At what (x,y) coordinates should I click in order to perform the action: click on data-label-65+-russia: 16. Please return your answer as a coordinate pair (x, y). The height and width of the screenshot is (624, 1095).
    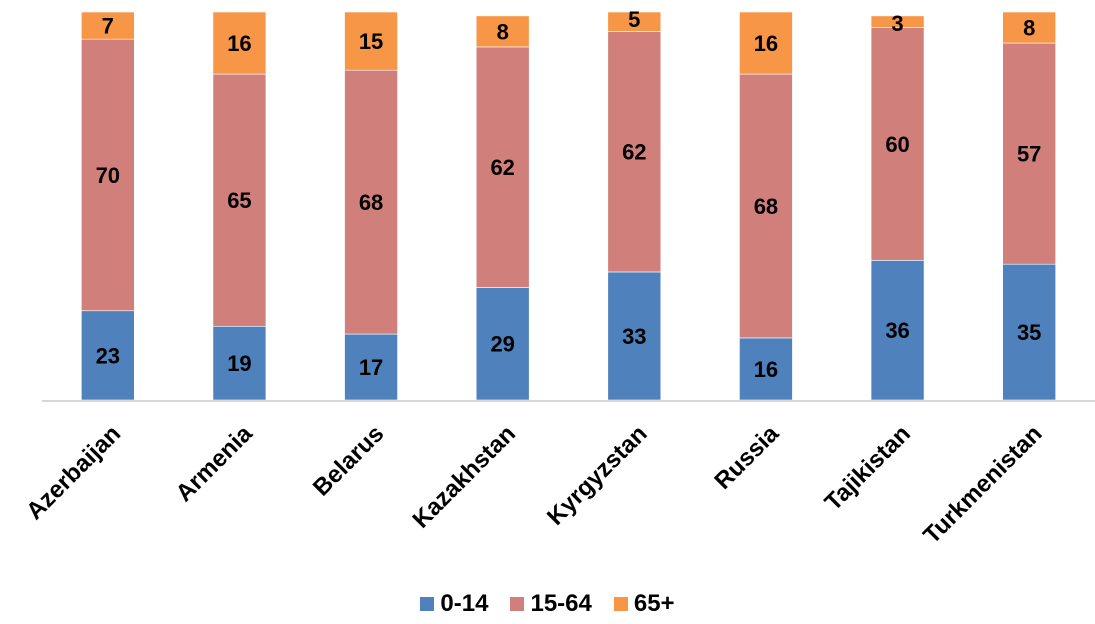
    Looking at the image, I should click on (766, 43).